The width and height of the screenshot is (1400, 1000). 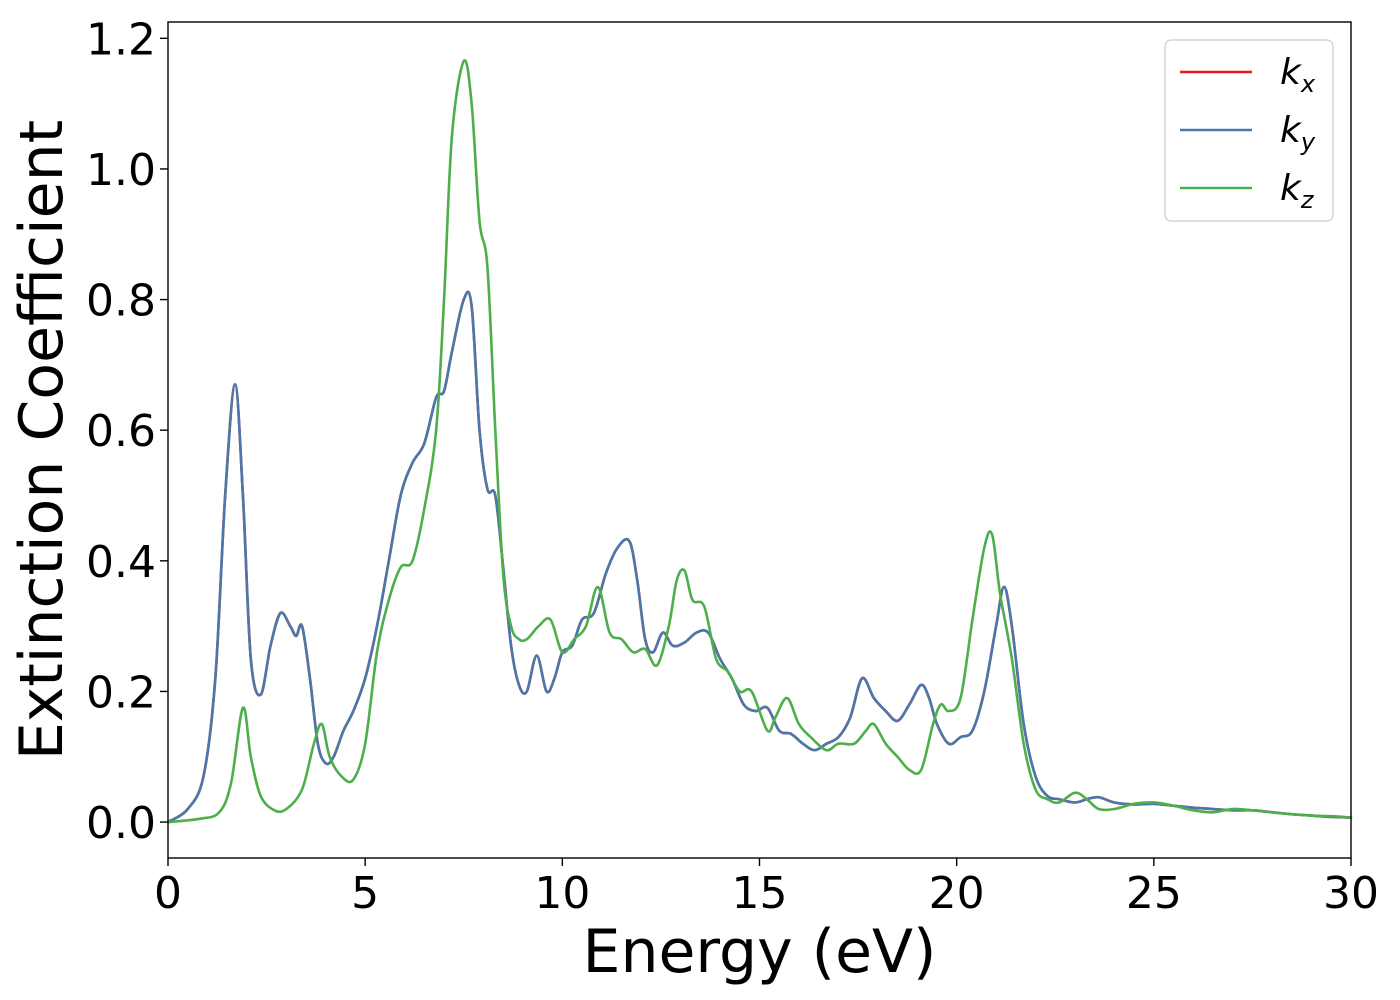 I want to click on y-tick-label: 1.2, so click(x=121, y=39).